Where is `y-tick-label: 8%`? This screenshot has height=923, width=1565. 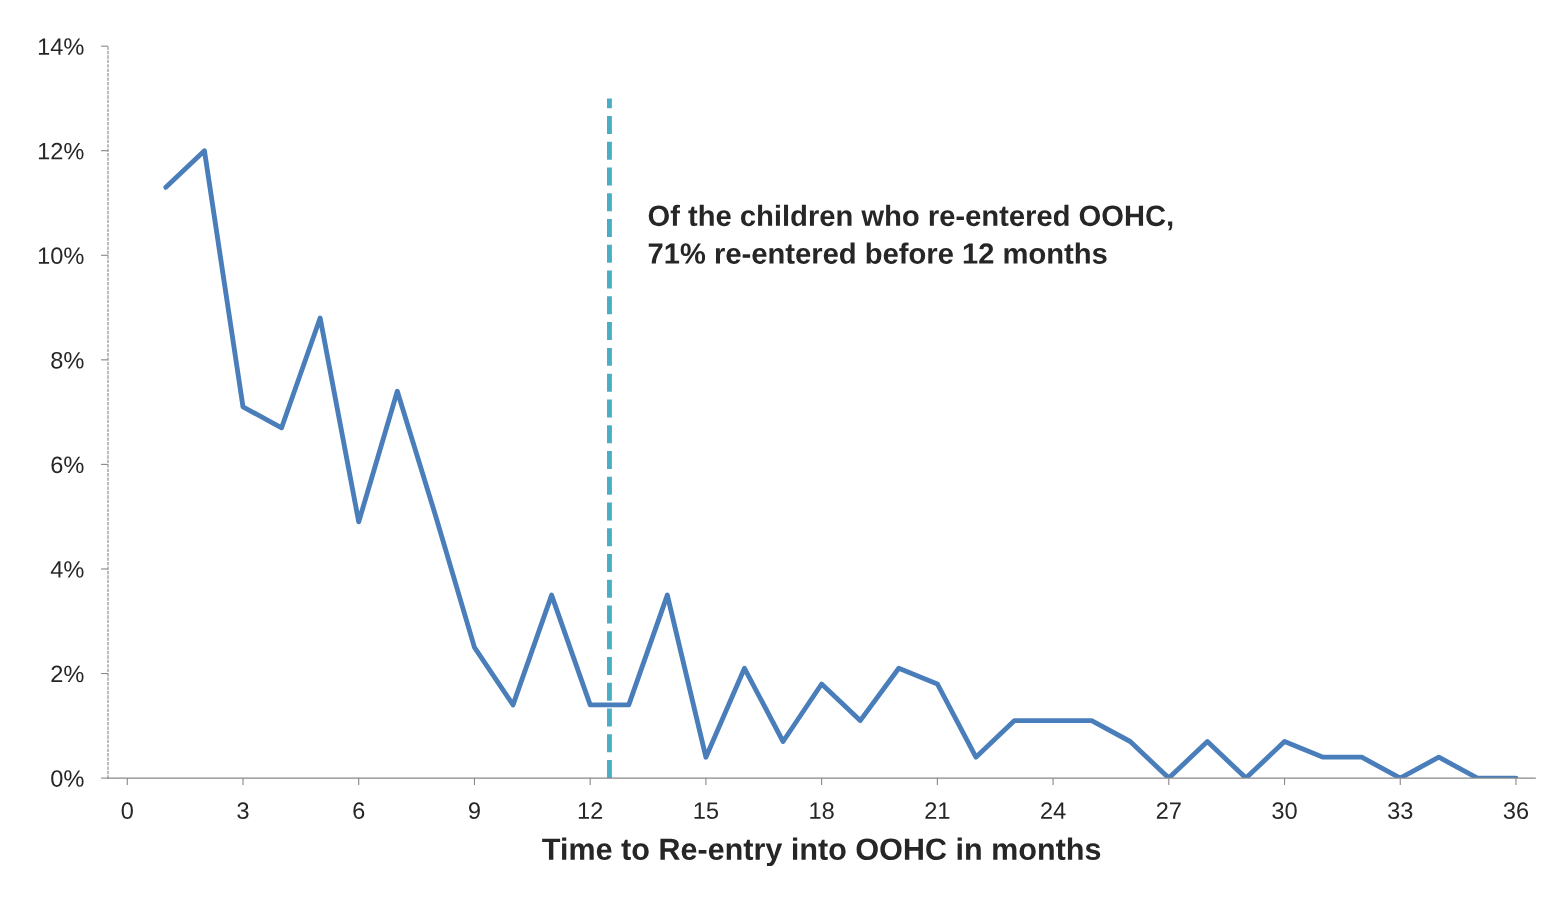 y-tick-label: 8% is located at coordinates (67, 360).